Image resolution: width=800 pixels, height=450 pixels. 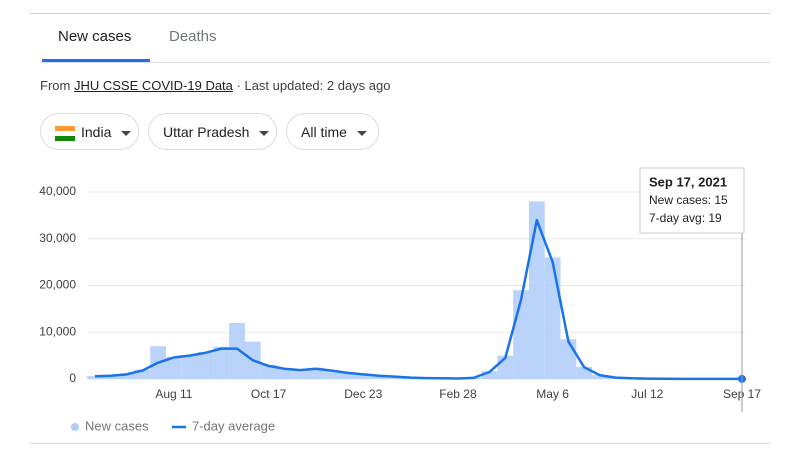 I want to click on chip-label: India, so click(x=96, y=132).